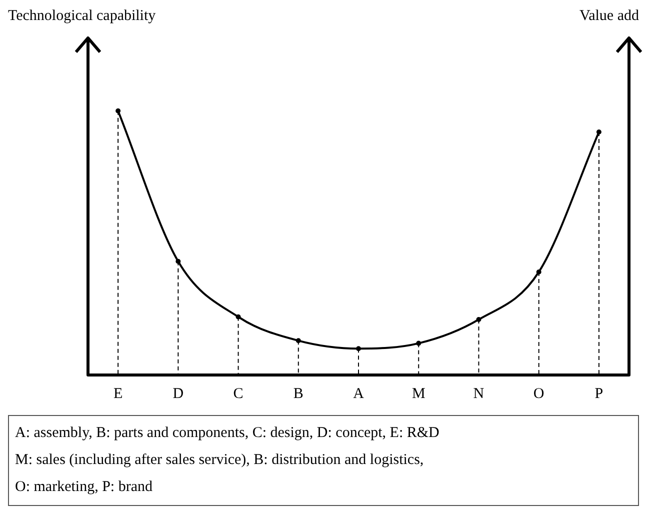  I want to click on text: A: assembly, B: parts and components, C: design, D: concept, E: R&D, so click(227, 433).